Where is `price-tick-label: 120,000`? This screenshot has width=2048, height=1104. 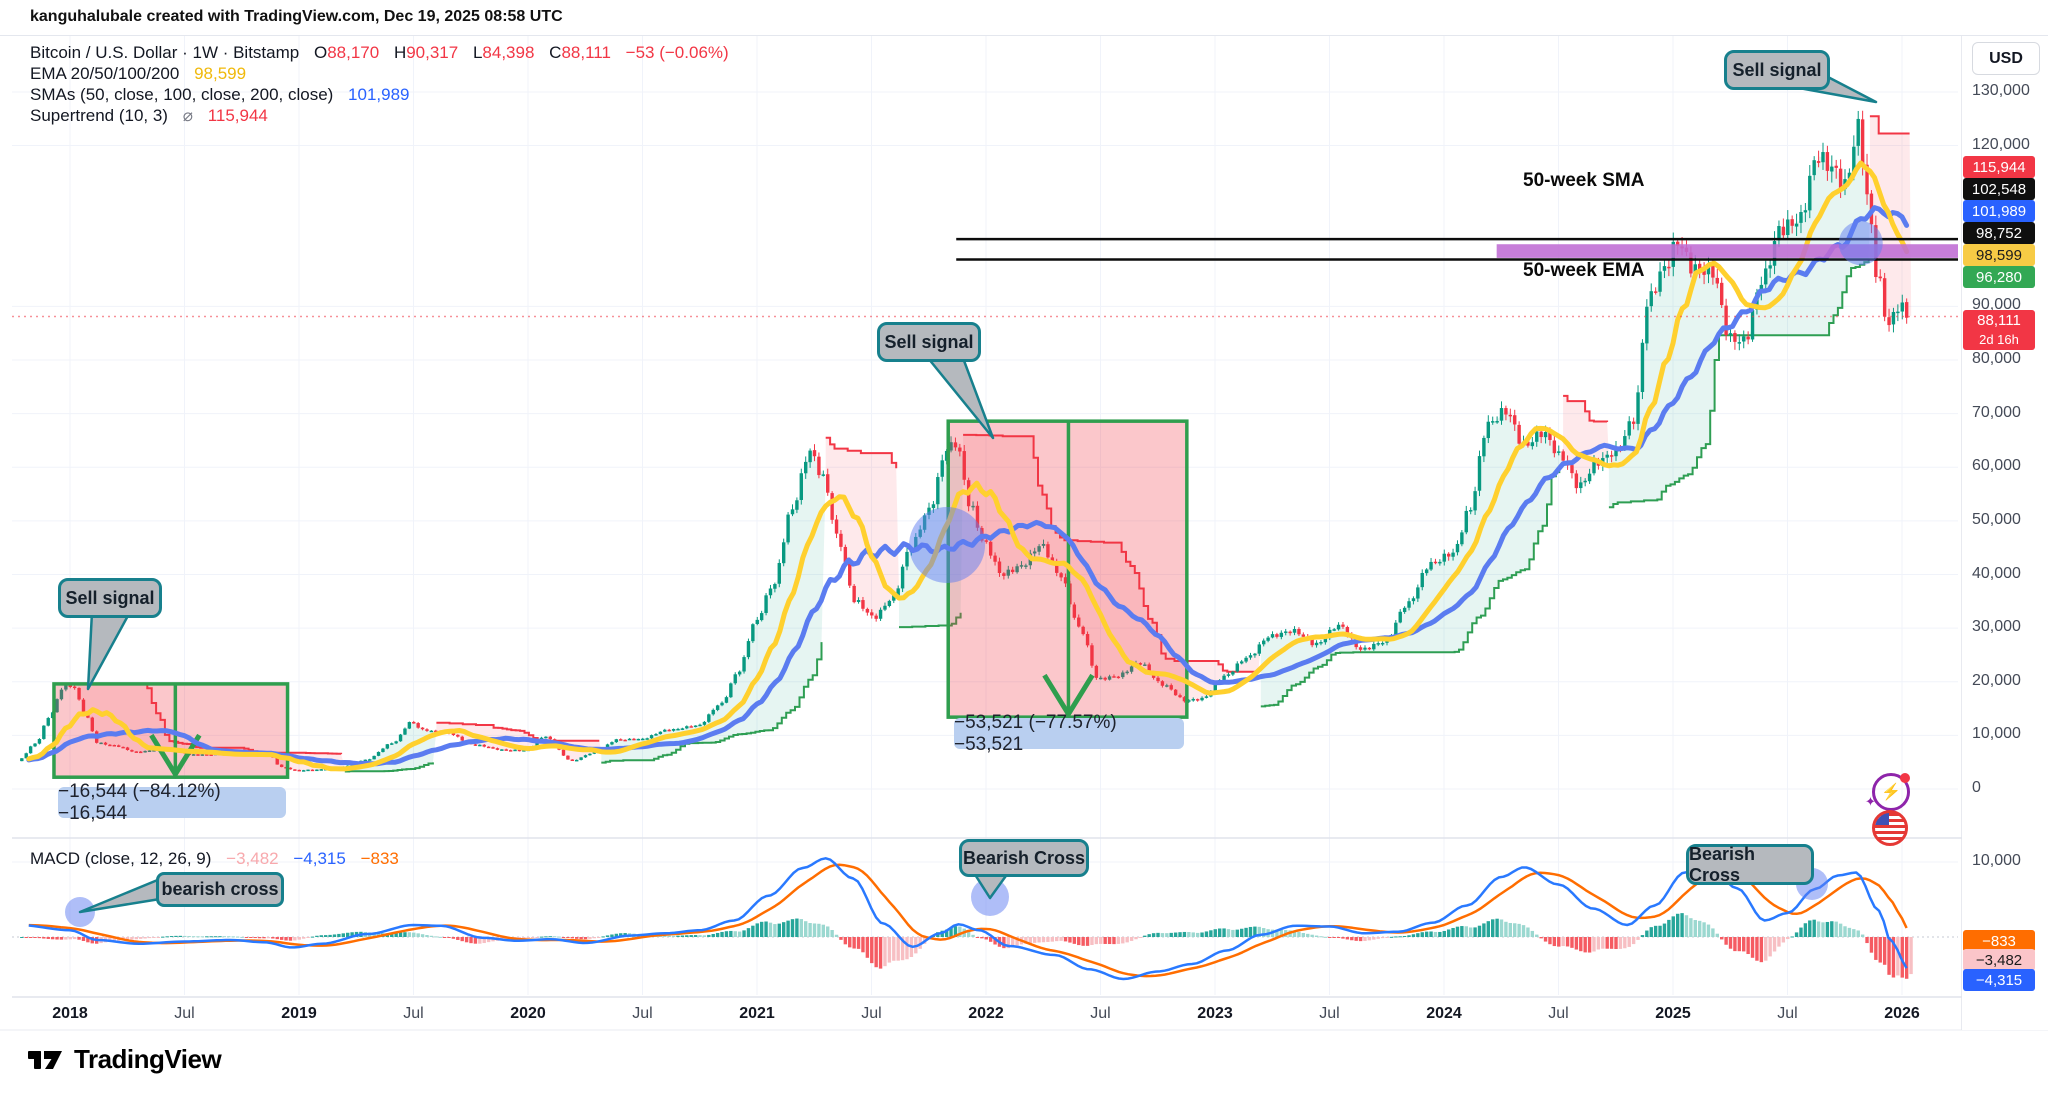 price-tick-label: 120,000 is located at coordinates (2001, 144).